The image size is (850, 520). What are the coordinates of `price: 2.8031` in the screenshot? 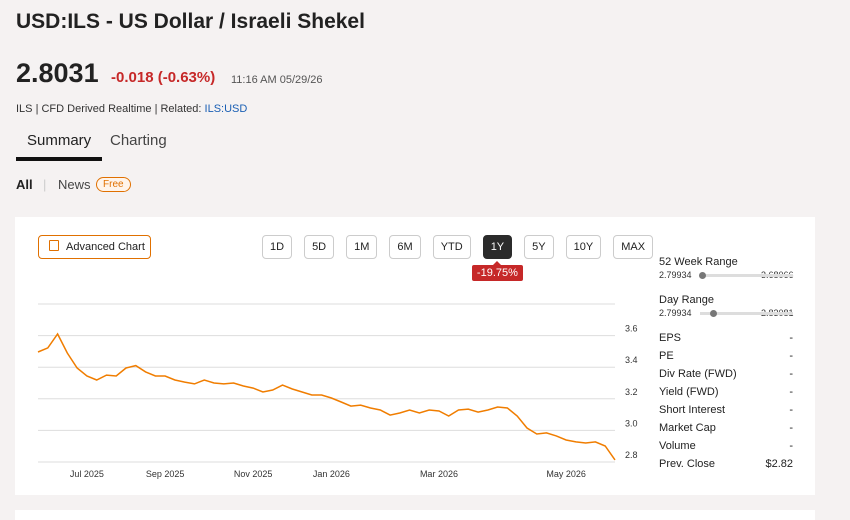 It's located at (57, 73).